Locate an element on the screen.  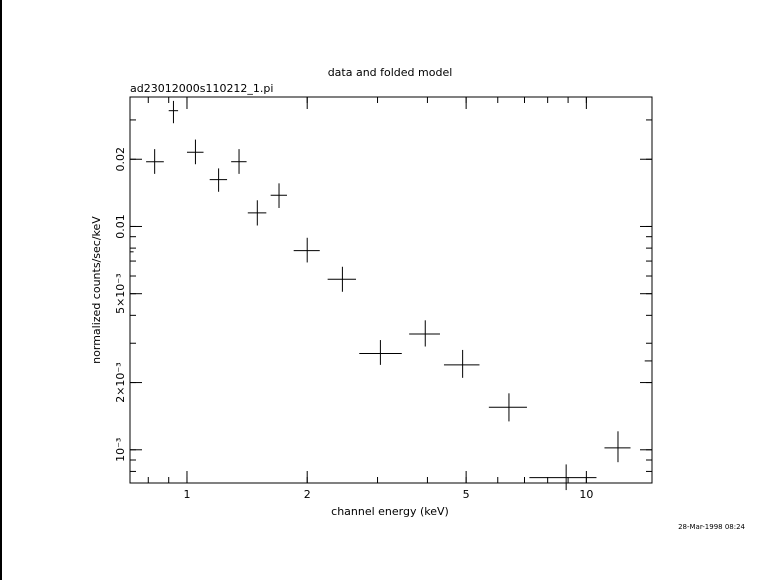
timestamp: 28-Mar-1998 08:24 is located at coordinates (711, 527).